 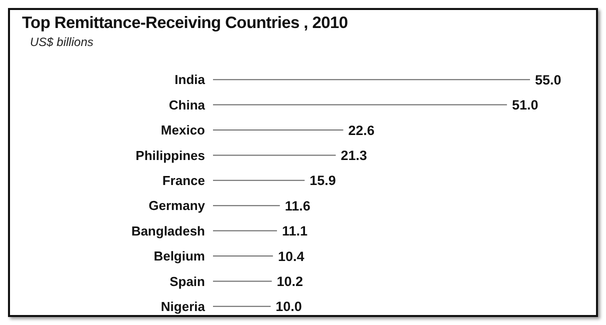 I want to click on y-tick-label: India, so click(x=190, y=80).